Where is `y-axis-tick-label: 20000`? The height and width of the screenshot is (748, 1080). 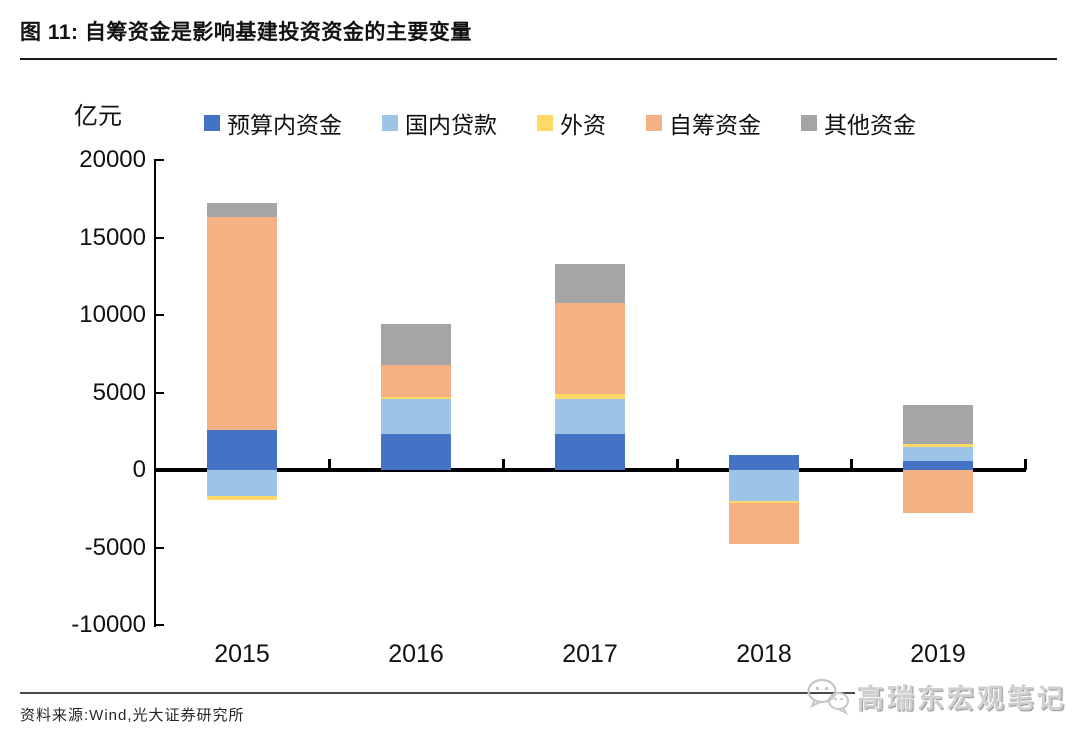 y-axis-tick-label: 20000 is located at coordinates (112, 159).